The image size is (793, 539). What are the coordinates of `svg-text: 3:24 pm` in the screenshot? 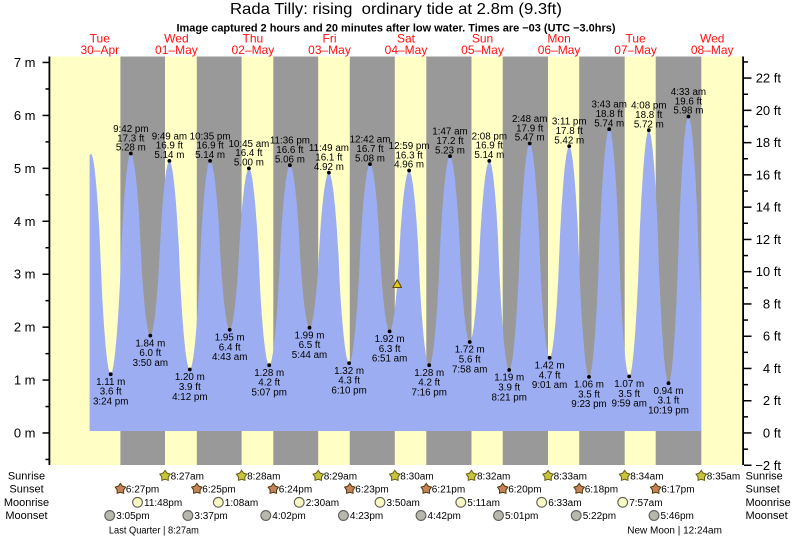 It's located at (110, 402).